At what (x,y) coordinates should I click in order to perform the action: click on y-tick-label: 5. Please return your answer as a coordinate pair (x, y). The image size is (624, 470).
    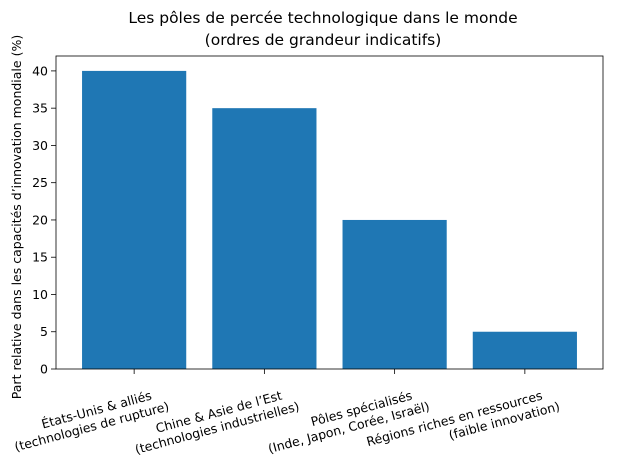
    Looking at the image, I should click on (44, 331).